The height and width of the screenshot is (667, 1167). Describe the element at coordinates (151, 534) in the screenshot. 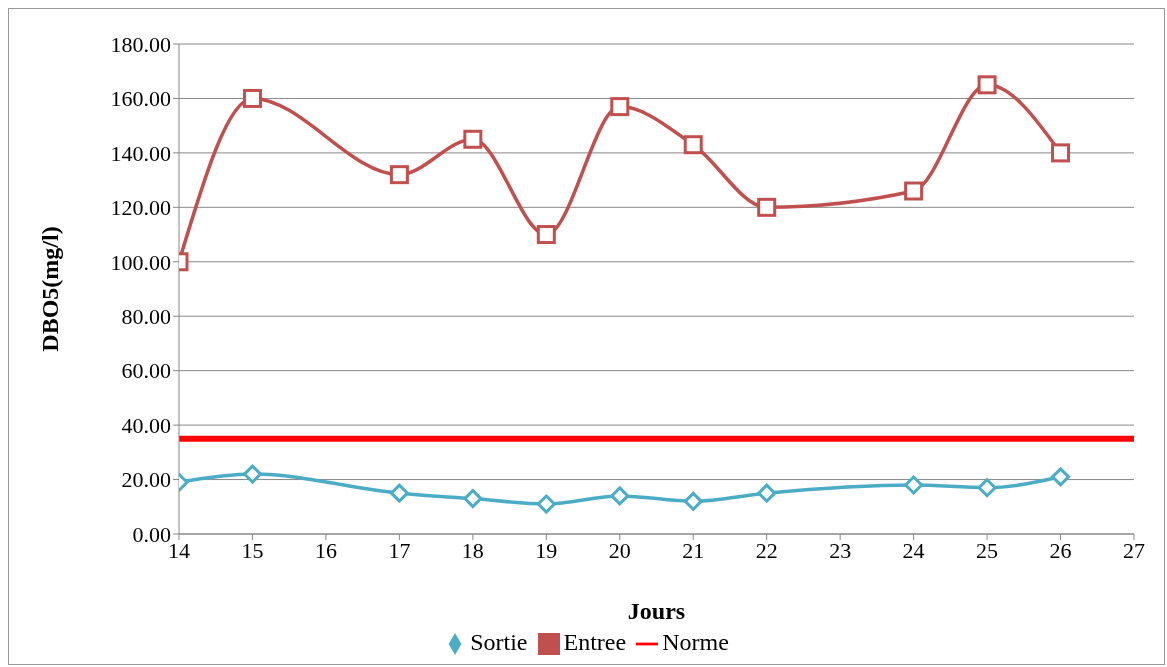

I see `y-tick-label: 0.00` at that location.